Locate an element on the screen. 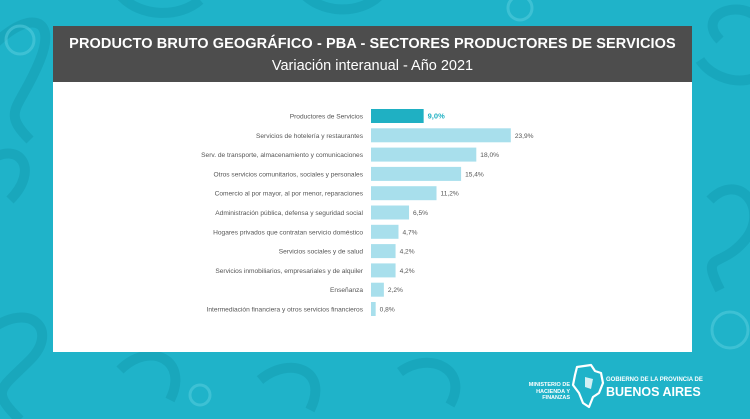 This screenshot has width=750, height=419. value-label-comercio-al-por-mayor-al-por-menor-reparaciones: 11,2% is located at coordinates (450, 194).